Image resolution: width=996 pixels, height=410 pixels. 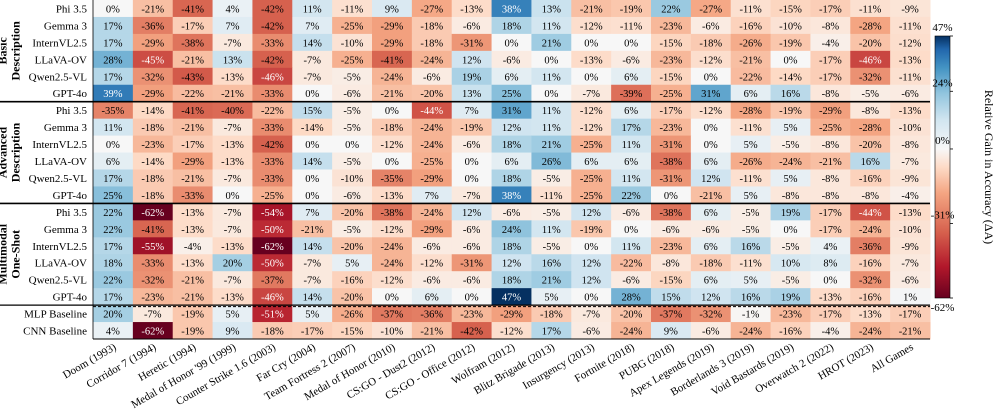 I want to click on cell-value-label: -16%, so click(x=870, y=298).